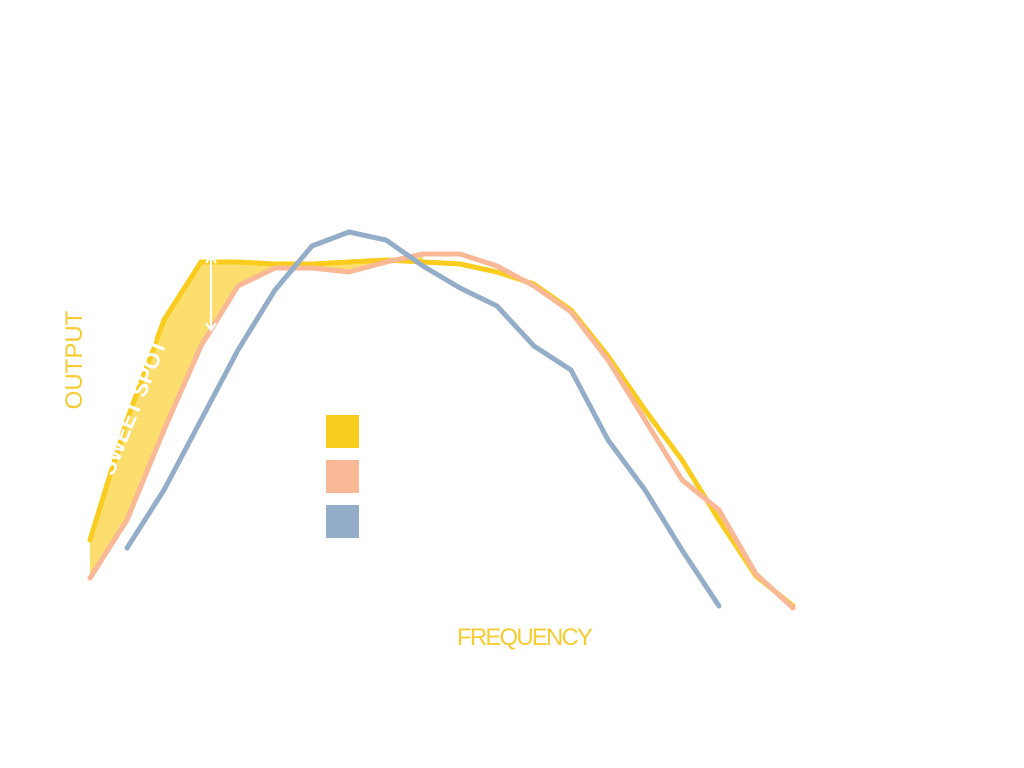 This screenshot has height=768, width=1024. Describe the element at coordinates (211, 293) in the screenshot. I see `sweet-spot-arrow` at that location.